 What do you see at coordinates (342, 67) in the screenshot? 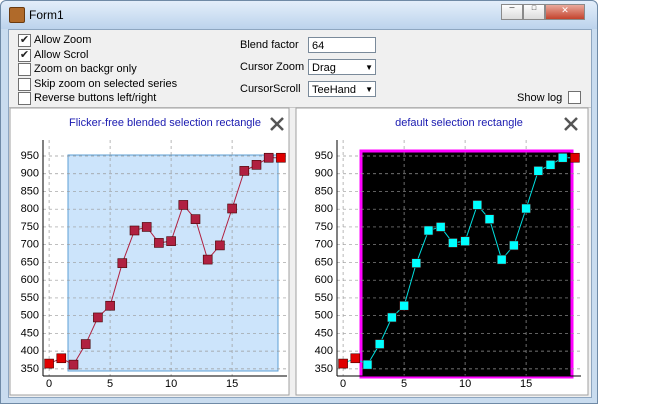
I see `cursor-zoom-combo: Drag ▼` at bounding box center [342, 67].